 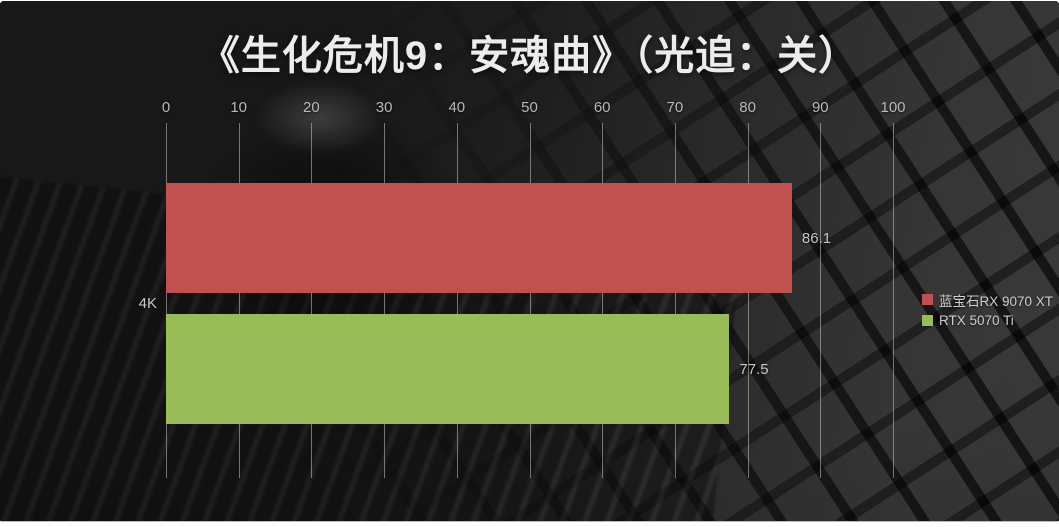 I want to click on x-tick-label: 30, so click(x=384, y=107).